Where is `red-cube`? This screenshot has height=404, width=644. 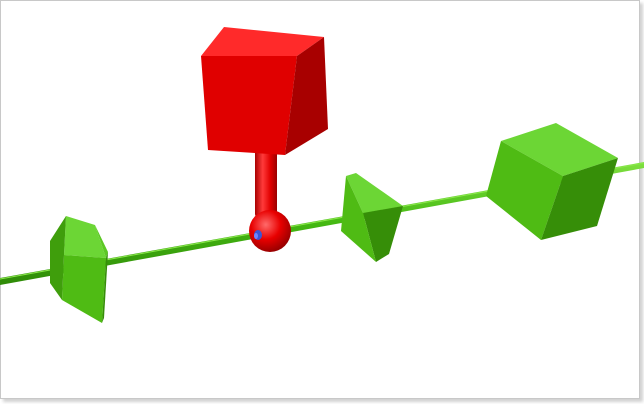 red-cube is located at coordinates (264, 91).